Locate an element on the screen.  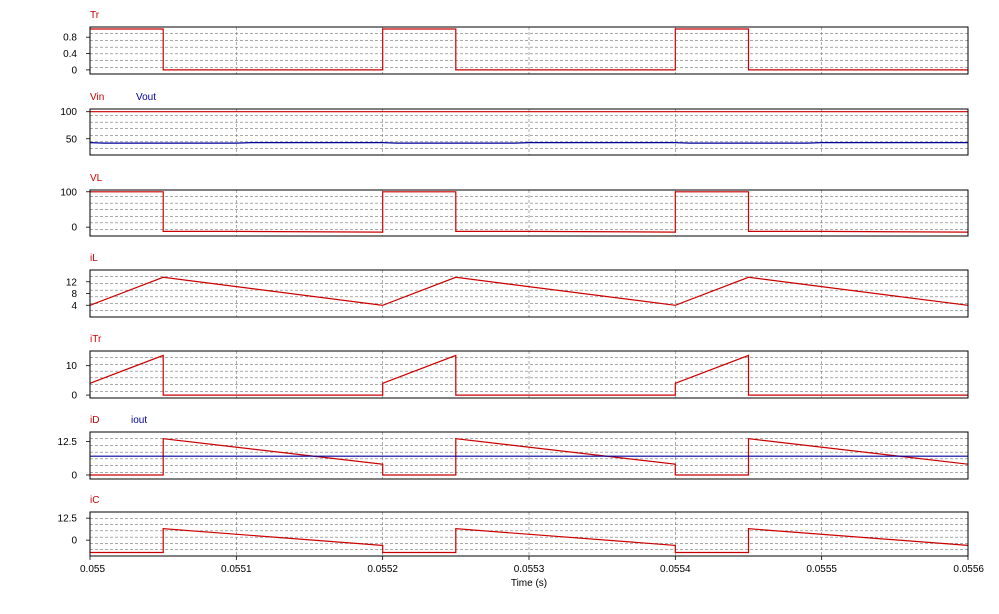
series-id-line is located at coordinates (529, 457).